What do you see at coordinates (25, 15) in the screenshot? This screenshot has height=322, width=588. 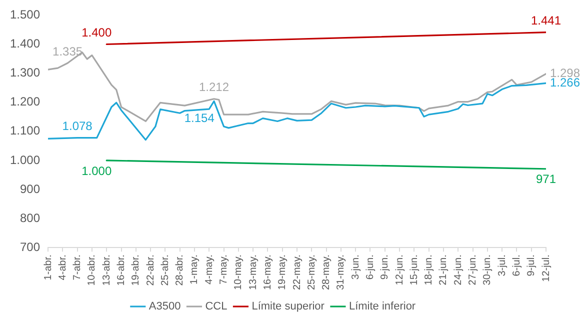 I see `y-tick-label: 1.500` at bounding box center [25, 15].